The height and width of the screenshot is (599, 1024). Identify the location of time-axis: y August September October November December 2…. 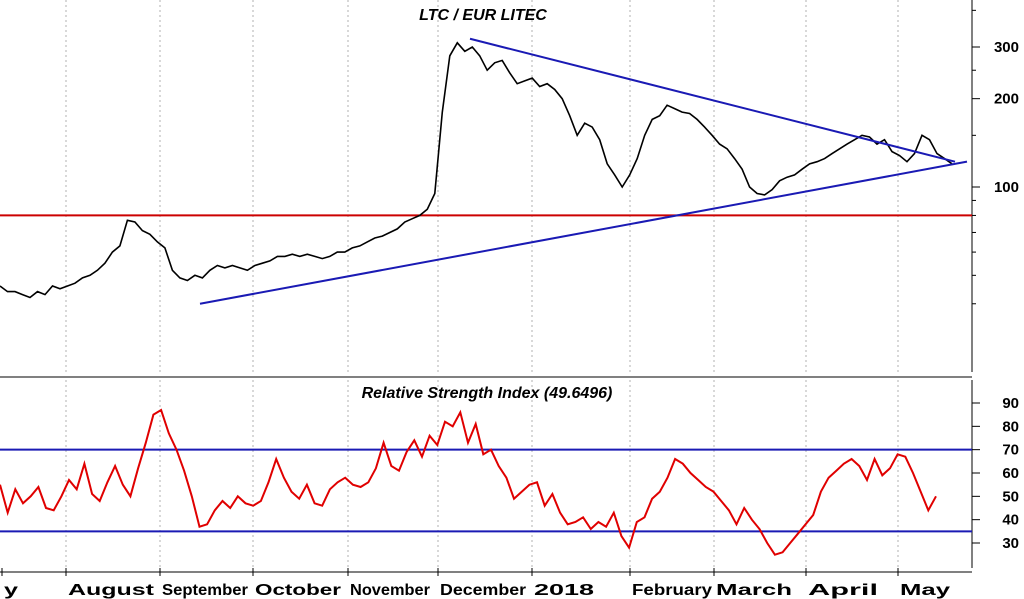
(475, 583).